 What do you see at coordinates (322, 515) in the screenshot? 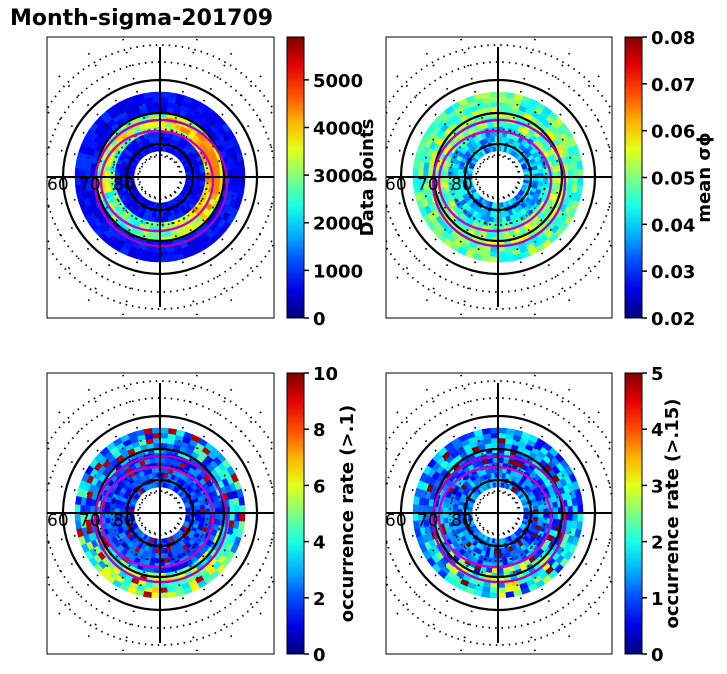
I see `colorbar: 0 2 4 6 8 10 occurrence rate (>.1)` at bounding box center [322, 515].